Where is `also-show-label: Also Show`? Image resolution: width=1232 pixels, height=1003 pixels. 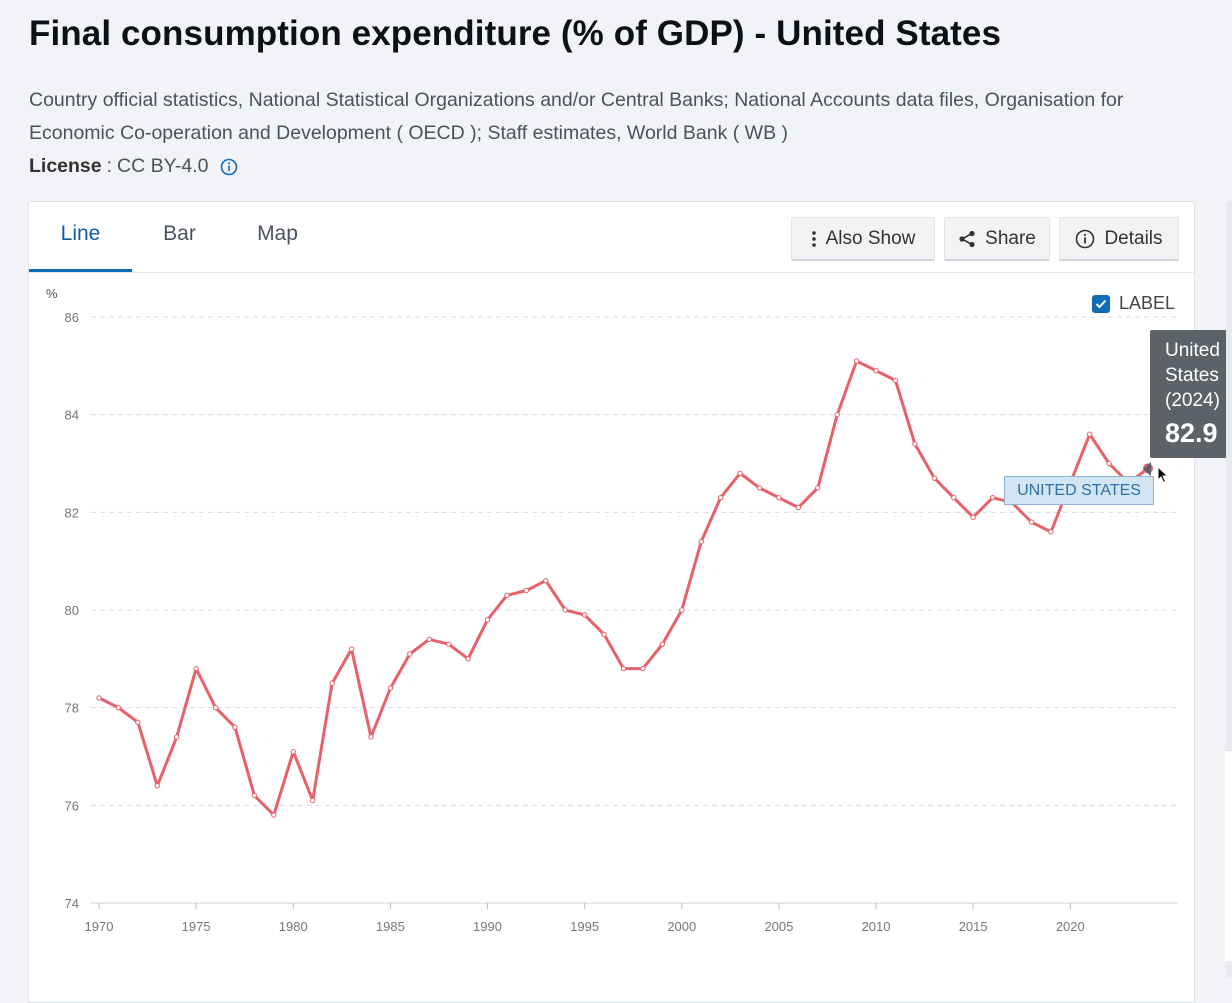
also-show-label: Also Show is located at coordinates (870, 238).